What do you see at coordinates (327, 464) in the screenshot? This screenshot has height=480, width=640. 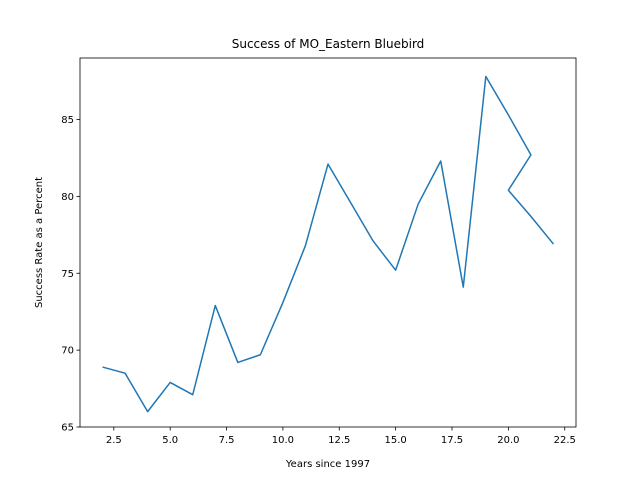 I see `x-axis-label: Years since 1997` at bounding box center [327, 464].